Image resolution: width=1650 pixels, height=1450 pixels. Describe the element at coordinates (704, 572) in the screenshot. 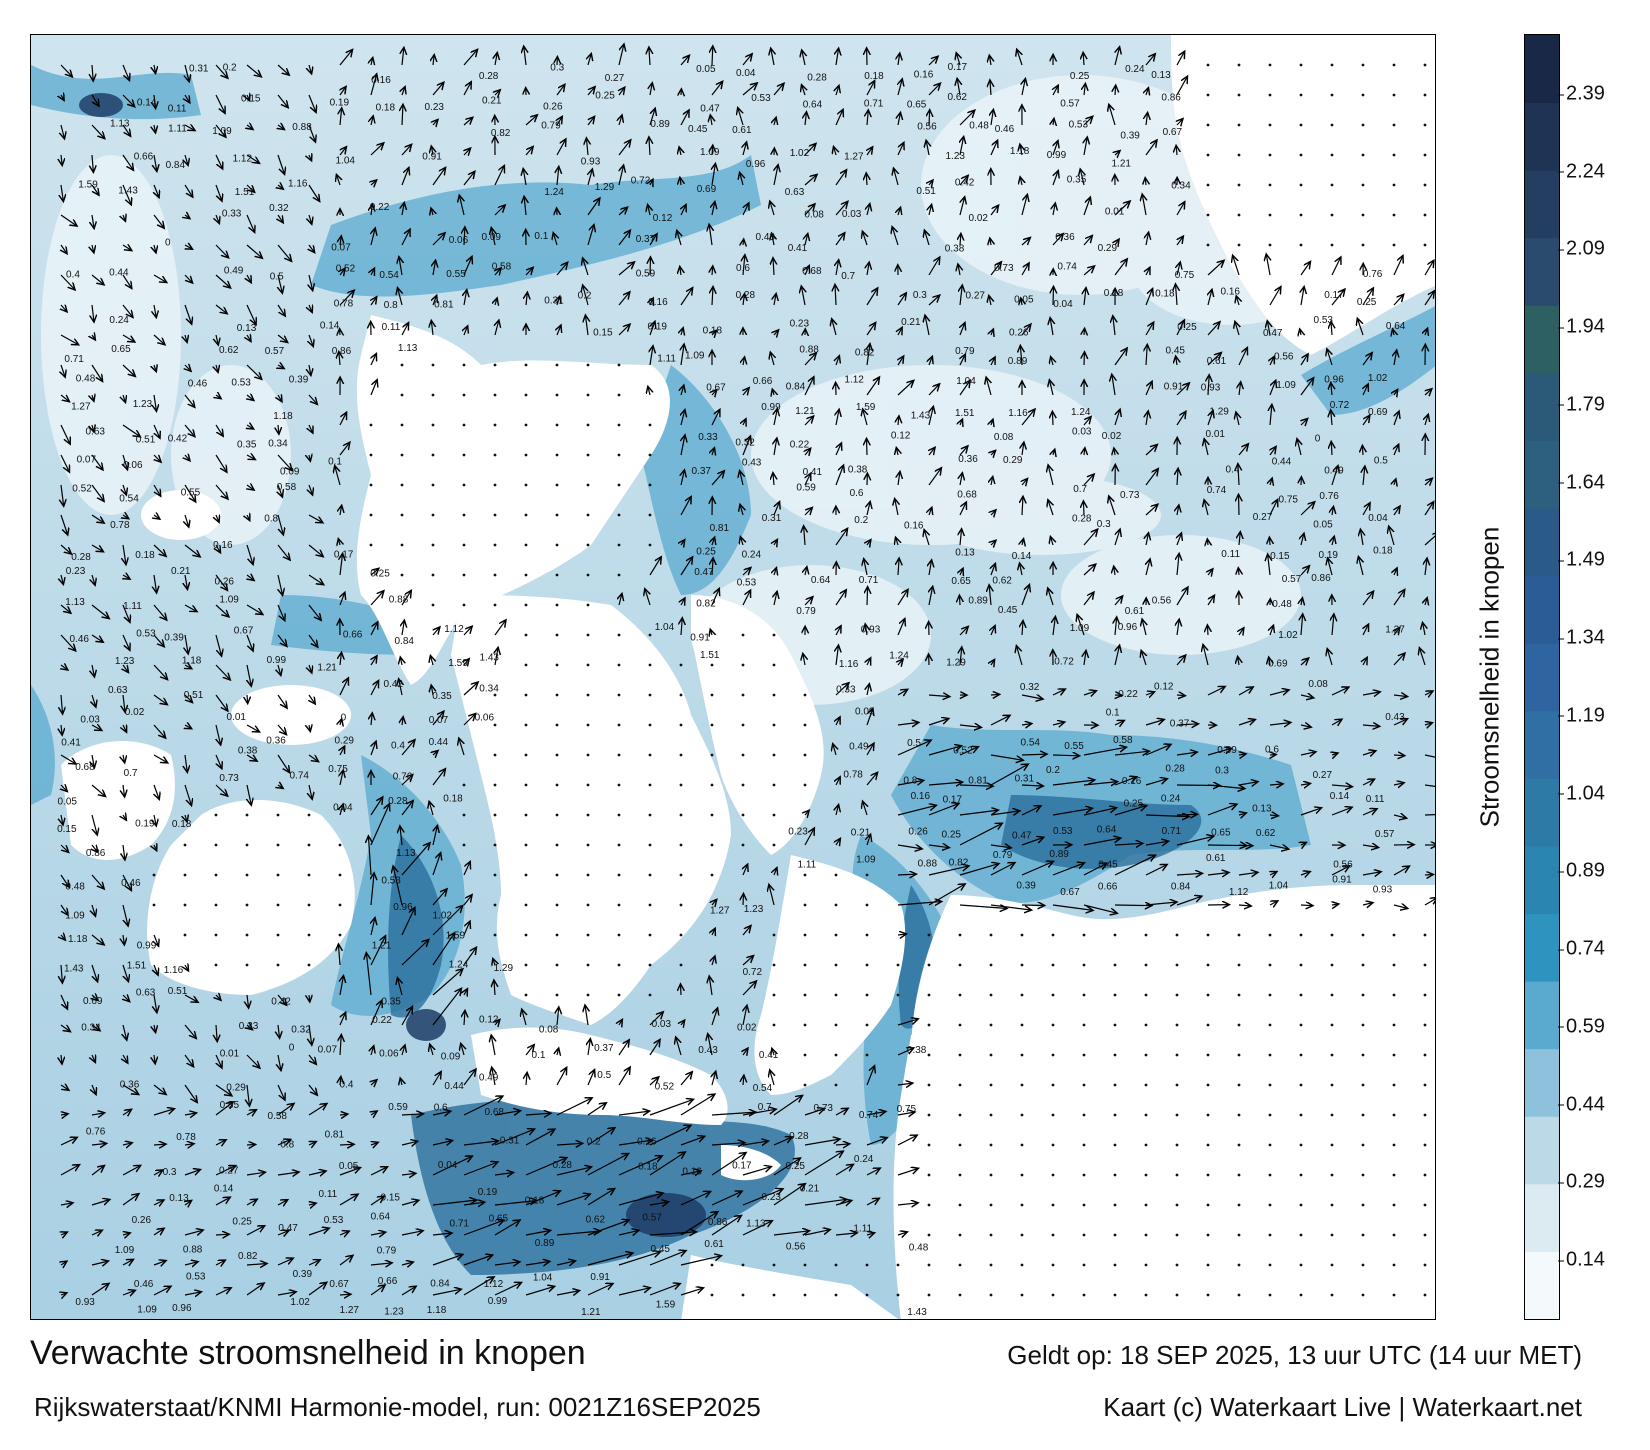

I see `speed-label: 0.47` at that location.